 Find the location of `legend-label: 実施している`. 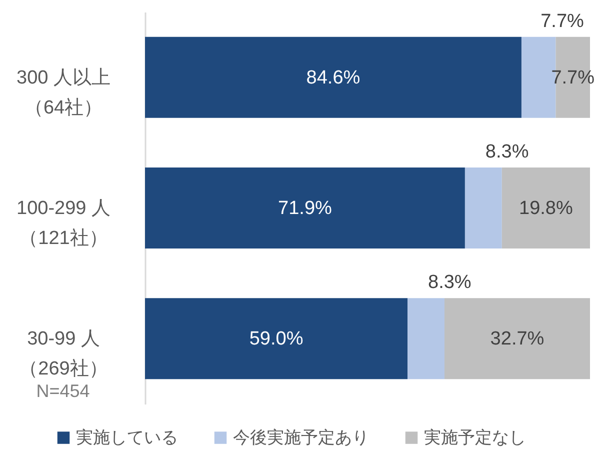

legend-label: 実施している is located at coordinates (127, 437).